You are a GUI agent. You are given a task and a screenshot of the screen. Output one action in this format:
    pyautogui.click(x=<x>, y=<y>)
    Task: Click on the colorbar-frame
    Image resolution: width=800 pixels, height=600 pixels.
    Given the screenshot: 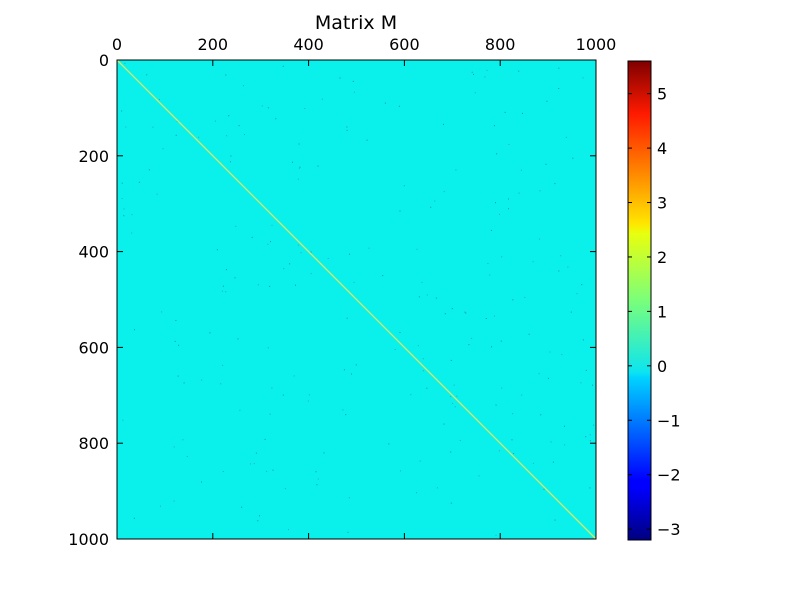 What is the action you would take?
    pyautogui.click(x=639, y=300)
    